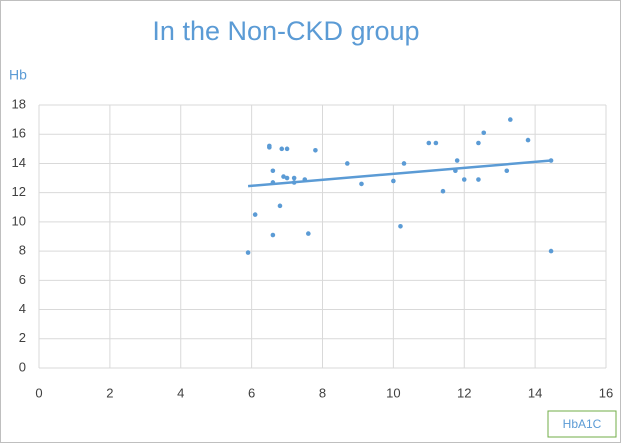 The width and height of the screenshot is (621, 443). What do you see at coordinates (464, 392) in the screenshot?
I see `x-tick-label: 12` at bounding box center [464, 392].